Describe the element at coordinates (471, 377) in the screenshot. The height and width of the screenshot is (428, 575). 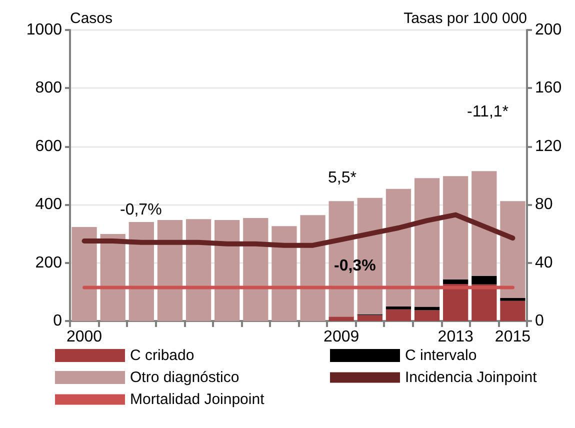
I see `legend-label: Incidencia Joinpoint` at that location.